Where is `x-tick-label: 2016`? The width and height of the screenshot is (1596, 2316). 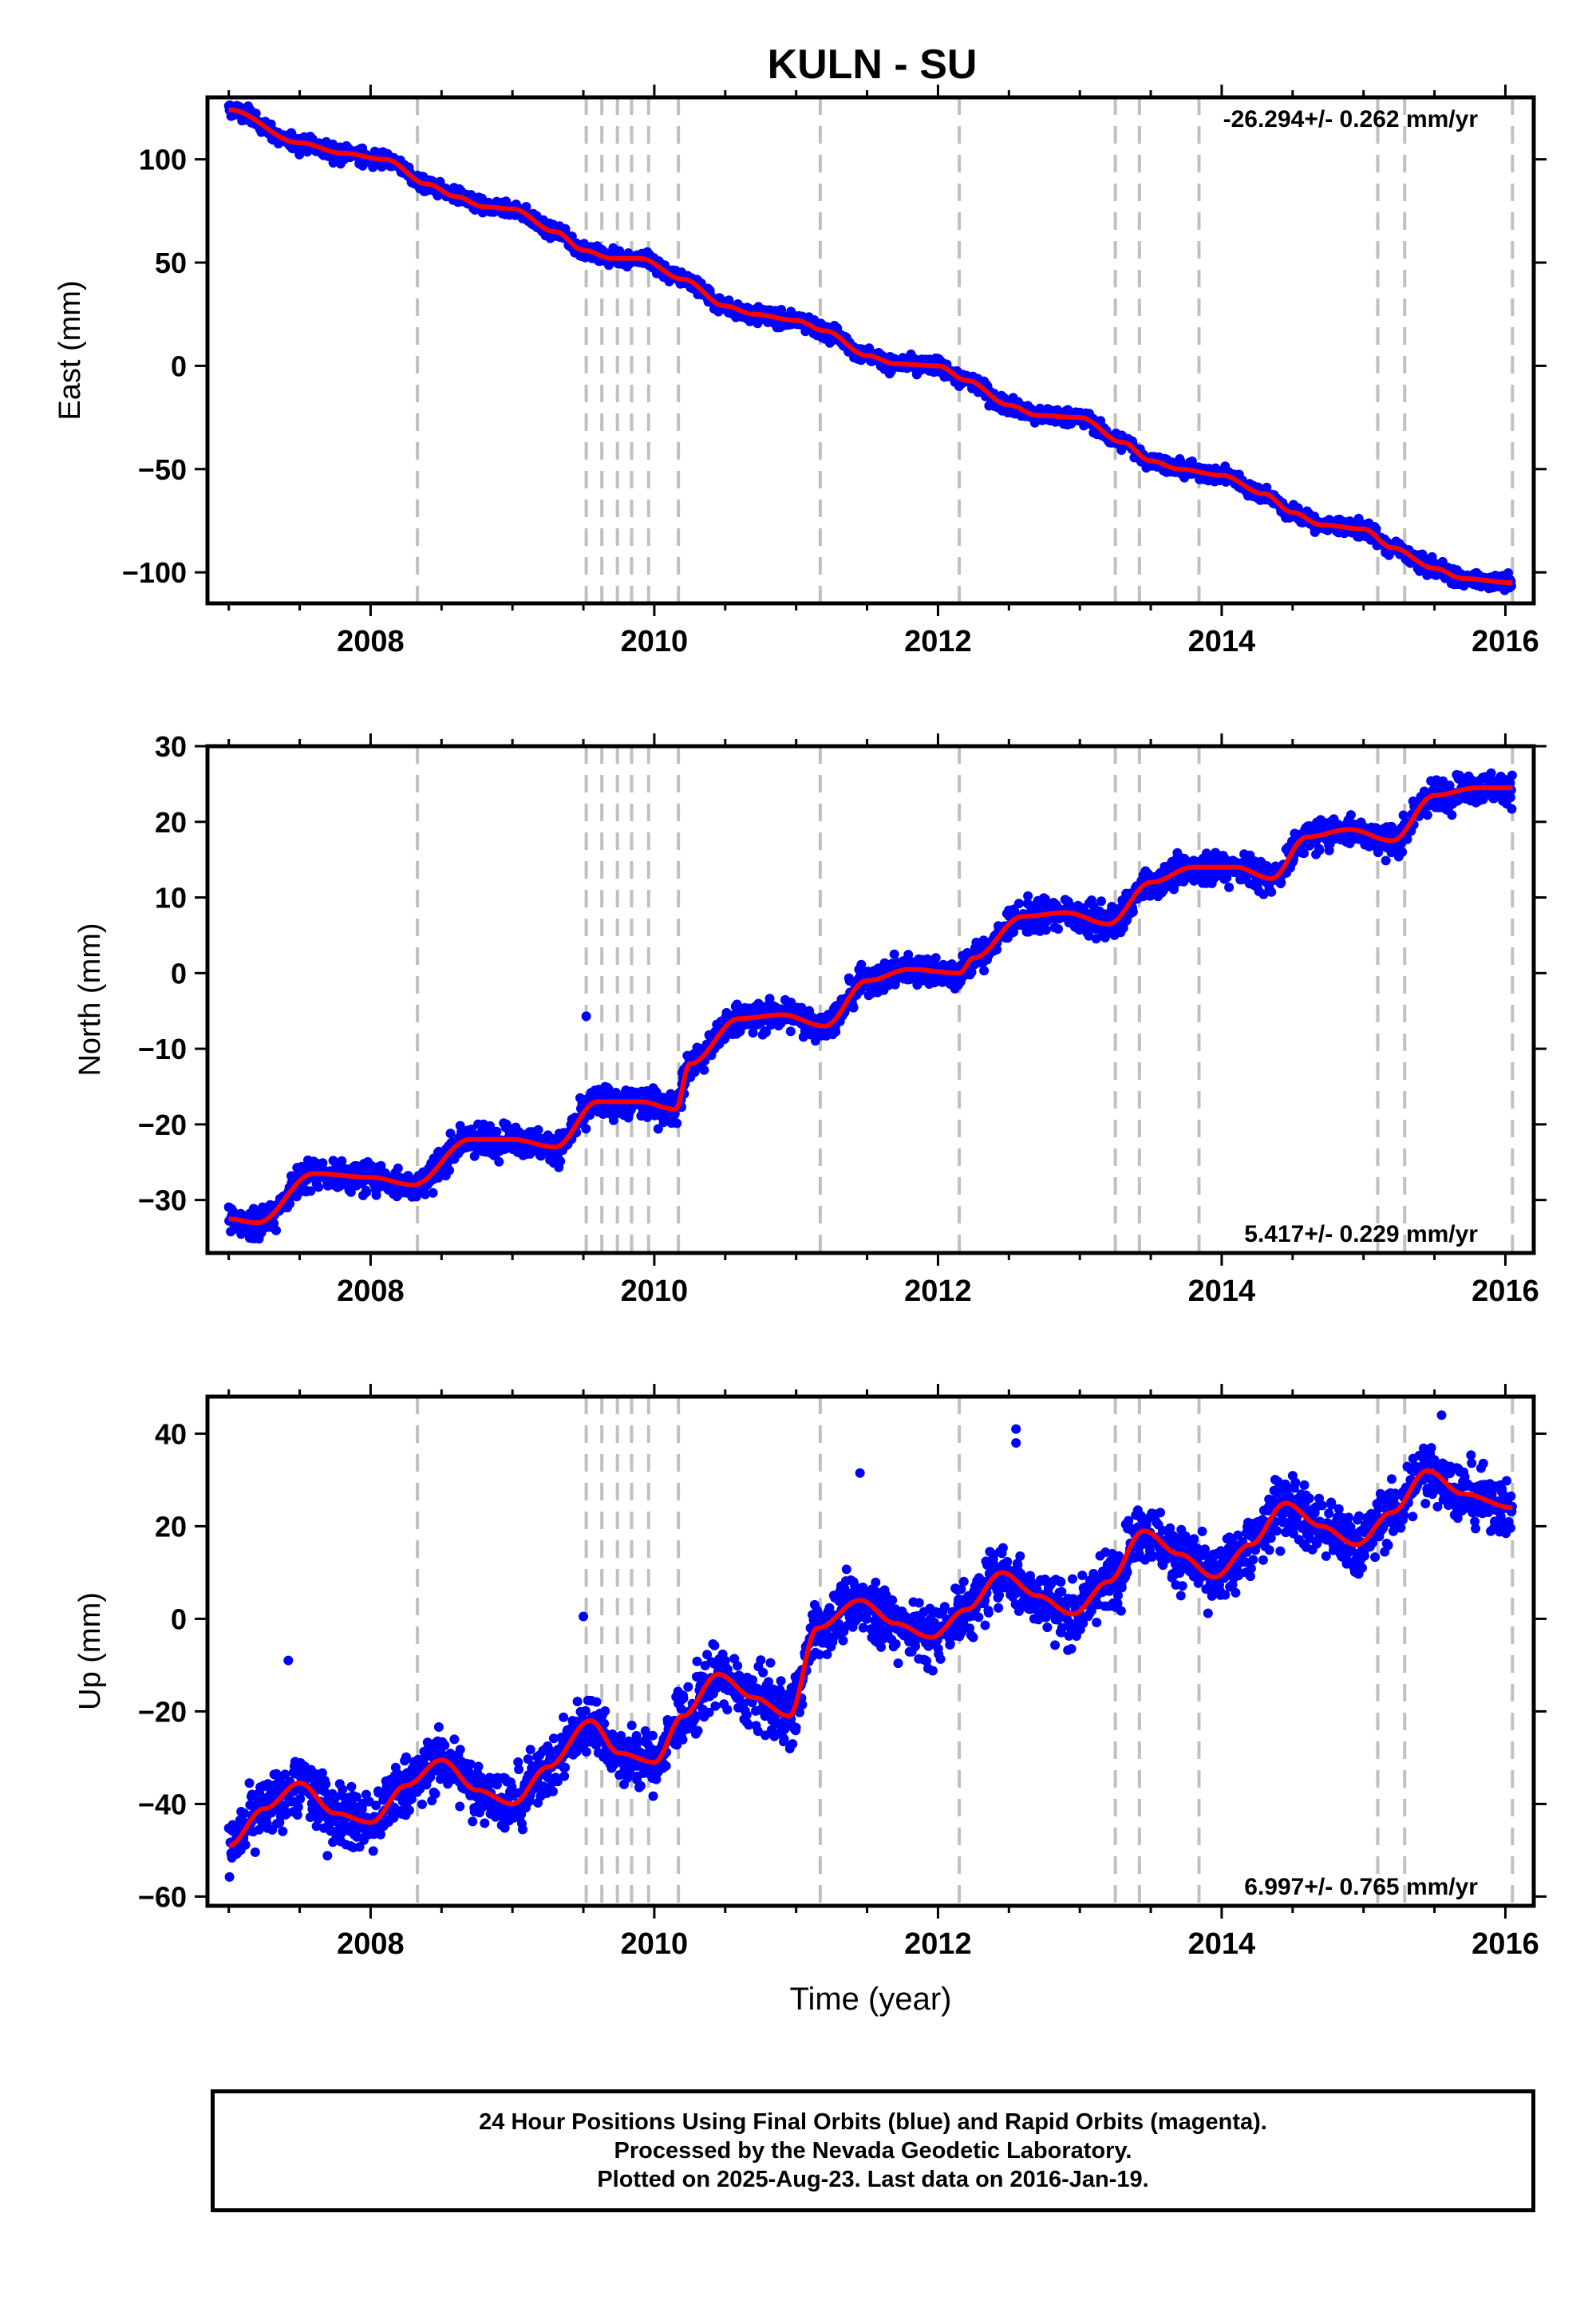 x-tick-label: 2016 is located at coordinates (1505, 641).